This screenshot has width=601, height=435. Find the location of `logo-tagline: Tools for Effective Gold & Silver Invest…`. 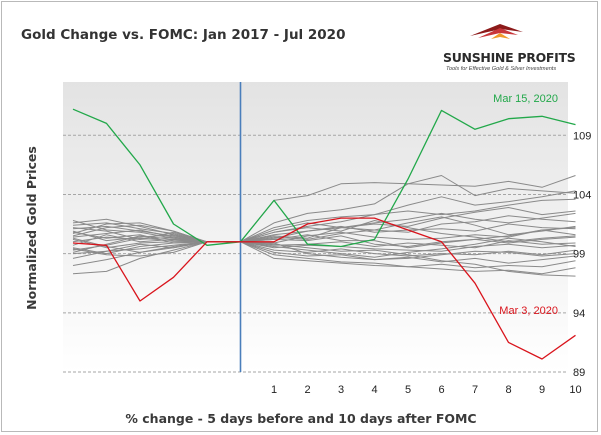

logo-tagline: Tools for Effective Gold & Silver Invest… is located at coordinates (501, 69).